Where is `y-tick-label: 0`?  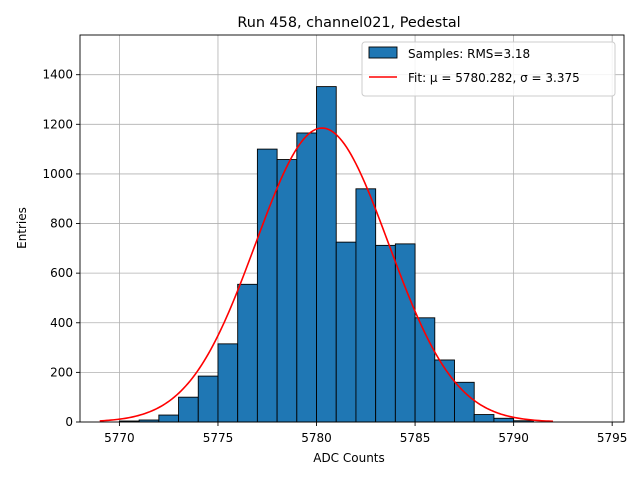
y-tick-label: 0 is located at coordinates (69, 422).